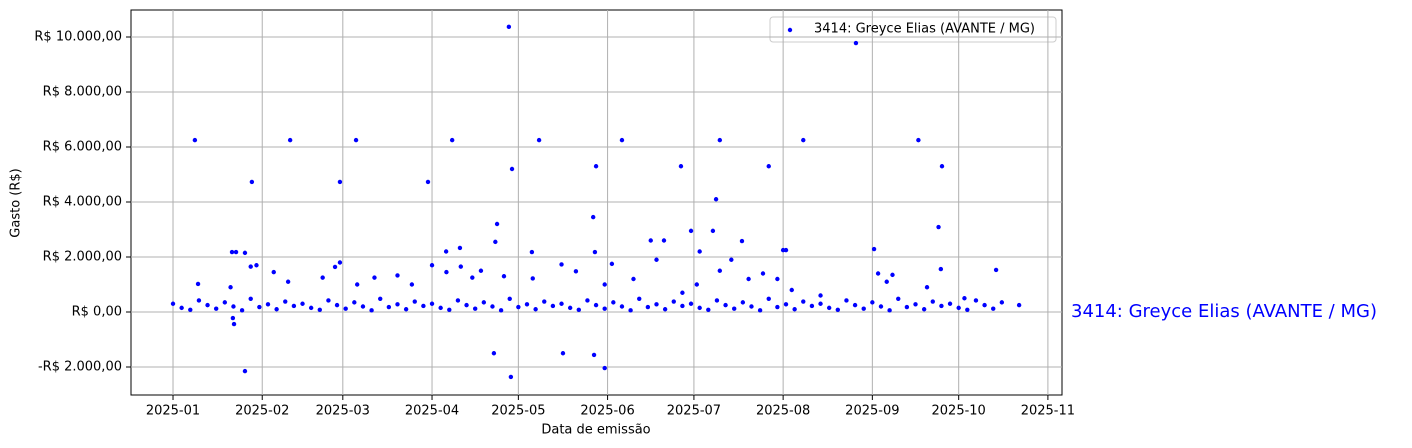 The image size is (1412, 448). I want to click on annotation: 3414: Greyce Elias (AVANTE / MG), so click(1224, 311).